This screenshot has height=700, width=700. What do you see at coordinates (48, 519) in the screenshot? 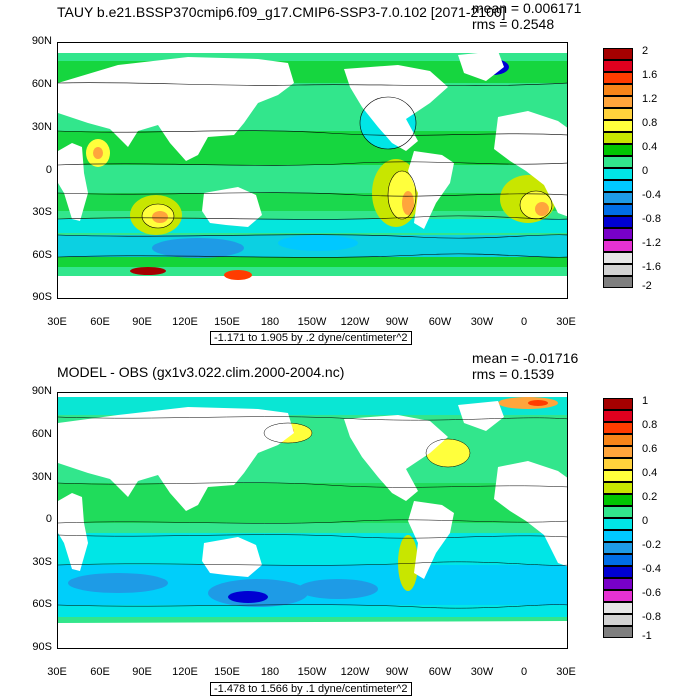
I see `lat-label: 0` at bounding box center [48, 519].